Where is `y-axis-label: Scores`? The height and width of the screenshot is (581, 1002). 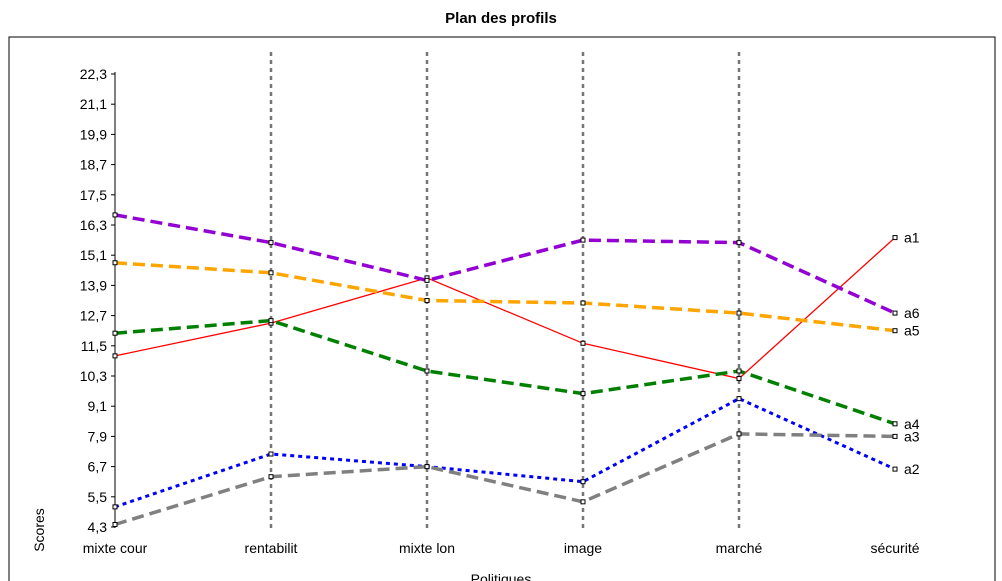 y-axis-label: Scores is located at coordinates (39, 530).